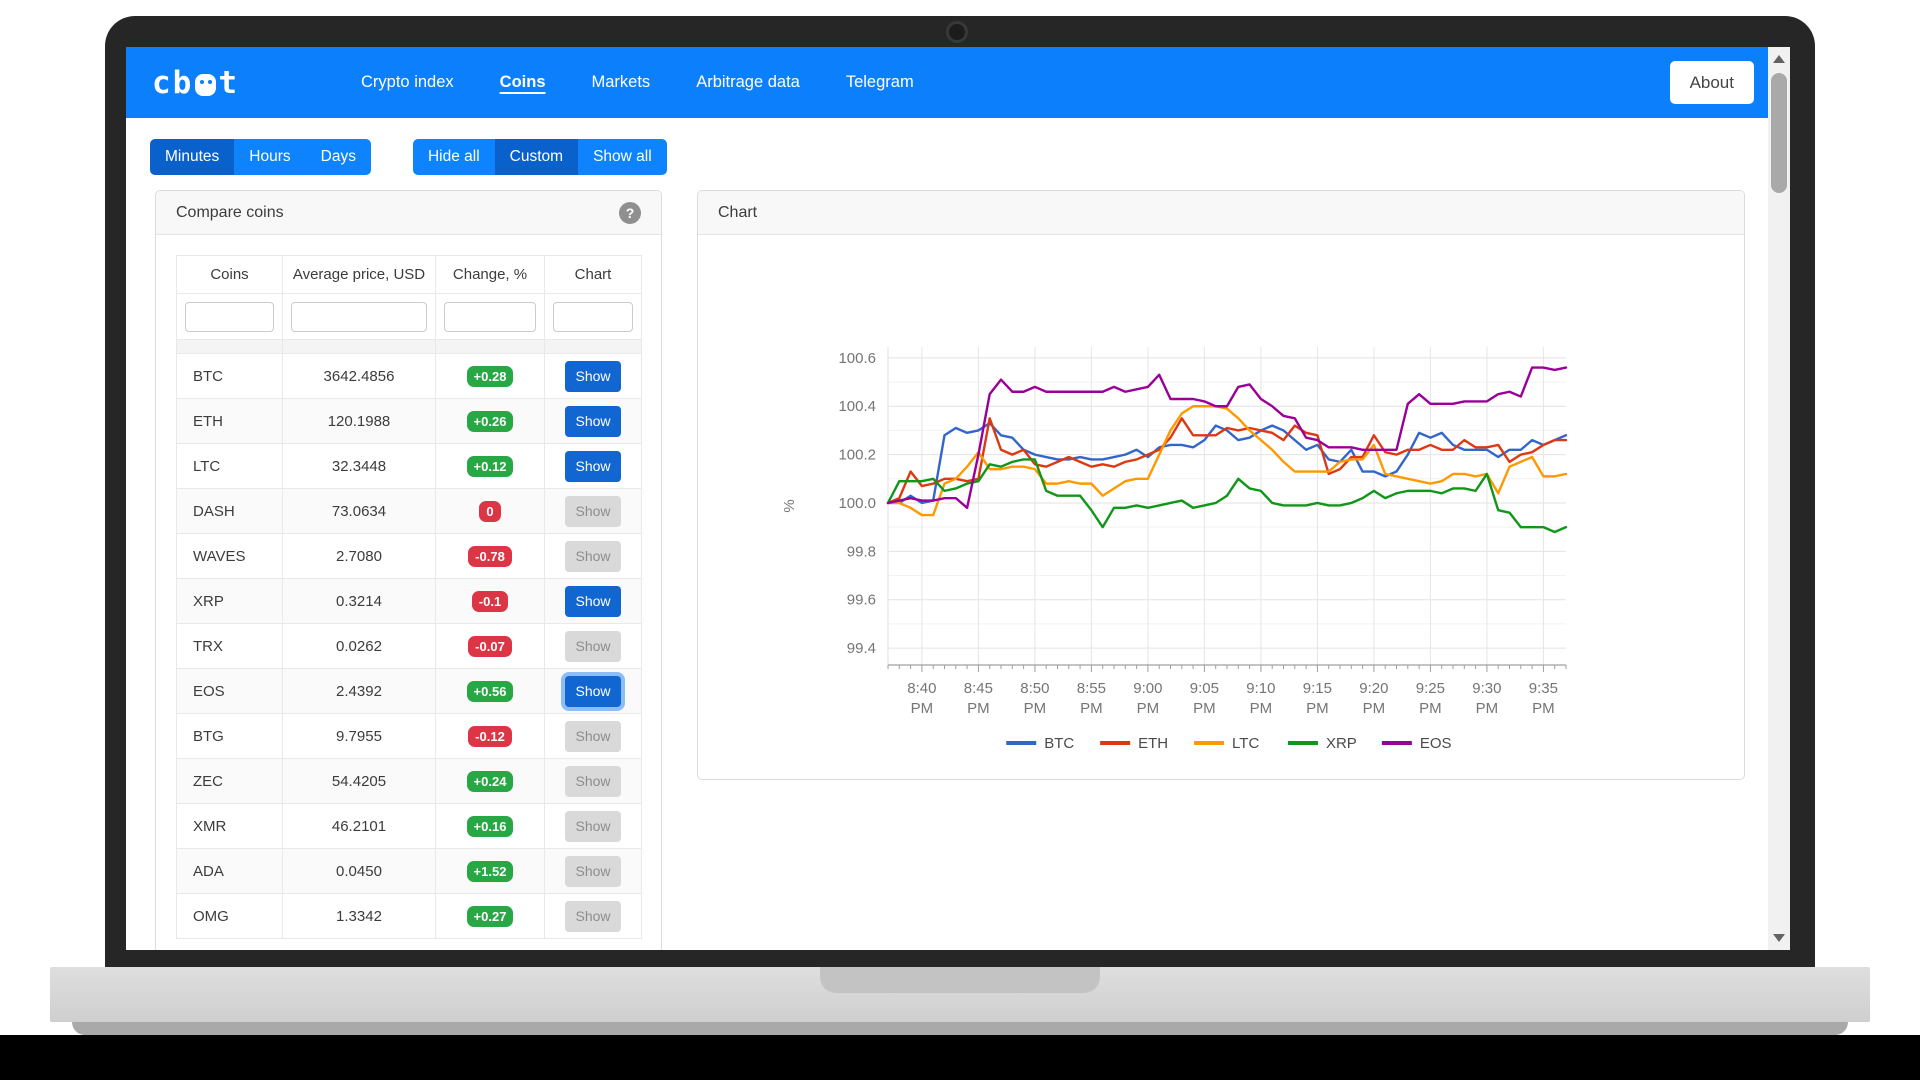 The image size is (1920, 1080). I want to click on coin-change-cell: 0, so click(490, 511).